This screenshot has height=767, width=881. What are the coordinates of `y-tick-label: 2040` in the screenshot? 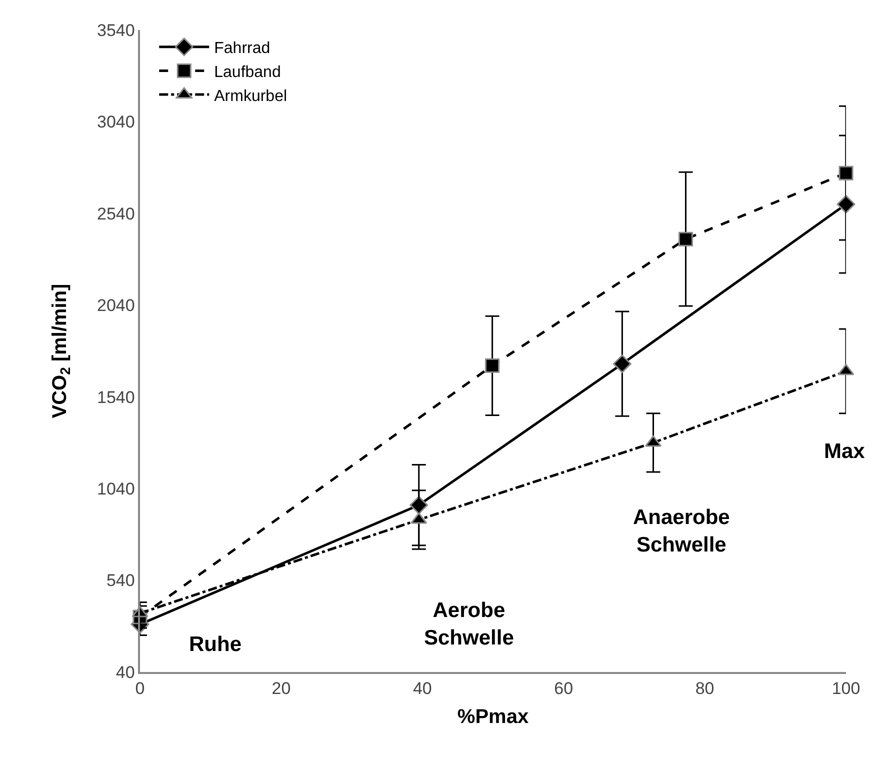 It's located at (116, 306).